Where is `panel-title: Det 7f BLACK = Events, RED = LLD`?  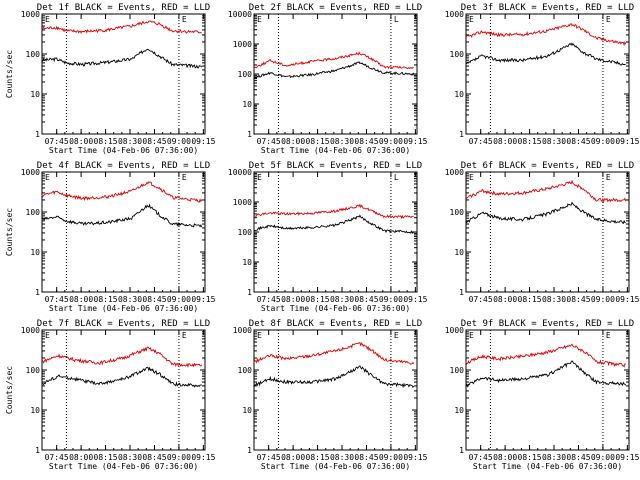
panel-title: Det 7f BLACK = Events, RED = LLD is located at coordinates (123, 324).